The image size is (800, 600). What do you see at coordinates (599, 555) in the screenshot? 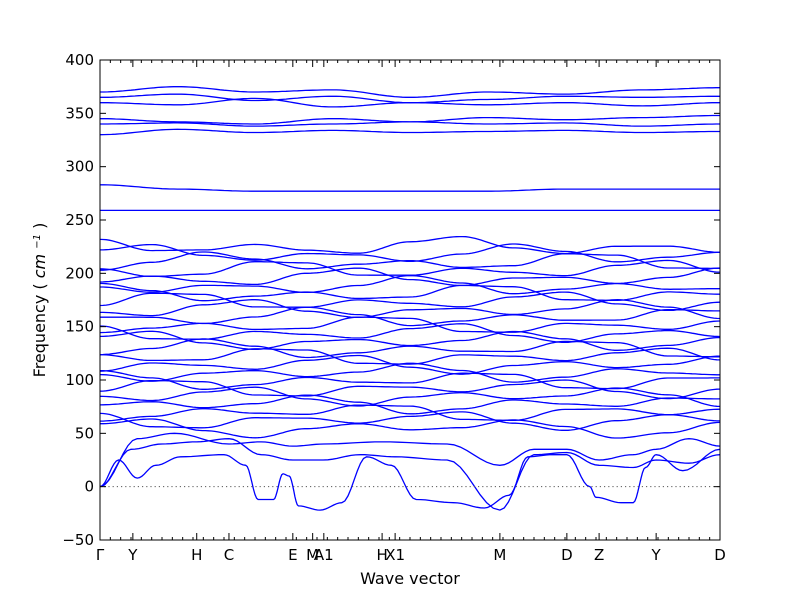
I see `x-tick-label: Z` at bounding box center [599, 555].